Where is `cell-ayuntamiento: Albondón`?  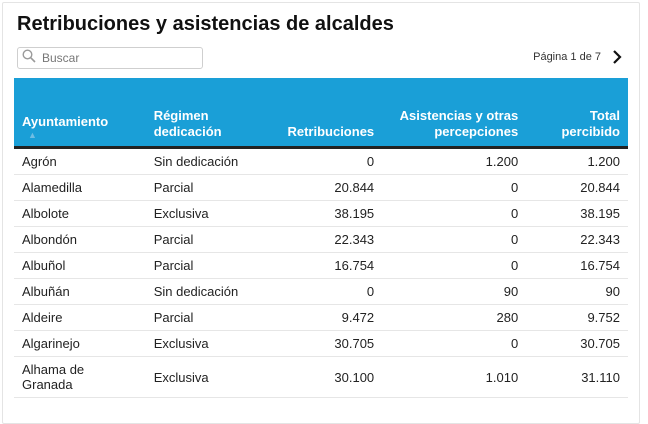
cell-ayuntamiento: Albondón is located at coordinates (80, 239).